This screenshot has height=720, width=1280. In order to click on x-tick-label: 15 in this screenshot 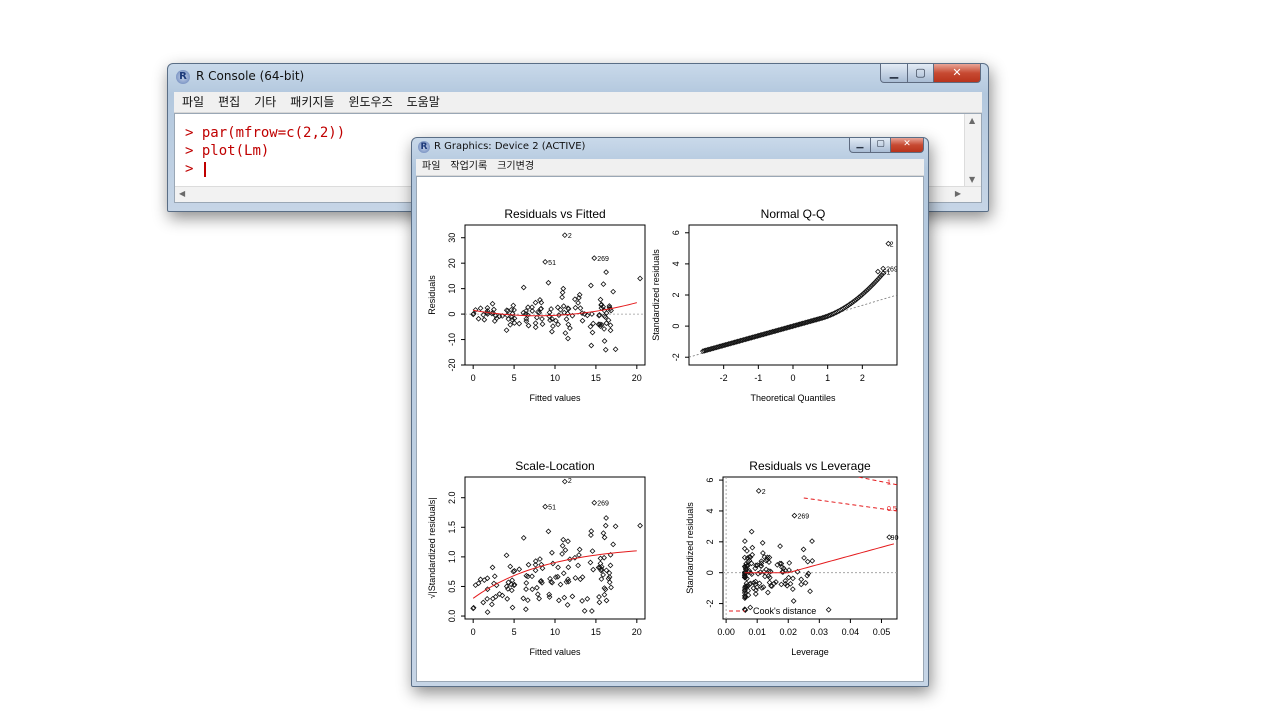, I will do `click(596, 632)`.